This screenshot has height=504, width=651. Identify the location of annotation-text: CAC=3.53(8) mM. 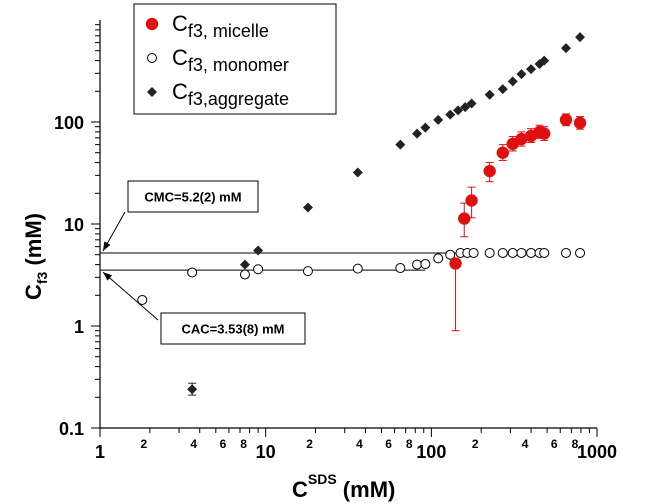
(233, 329).